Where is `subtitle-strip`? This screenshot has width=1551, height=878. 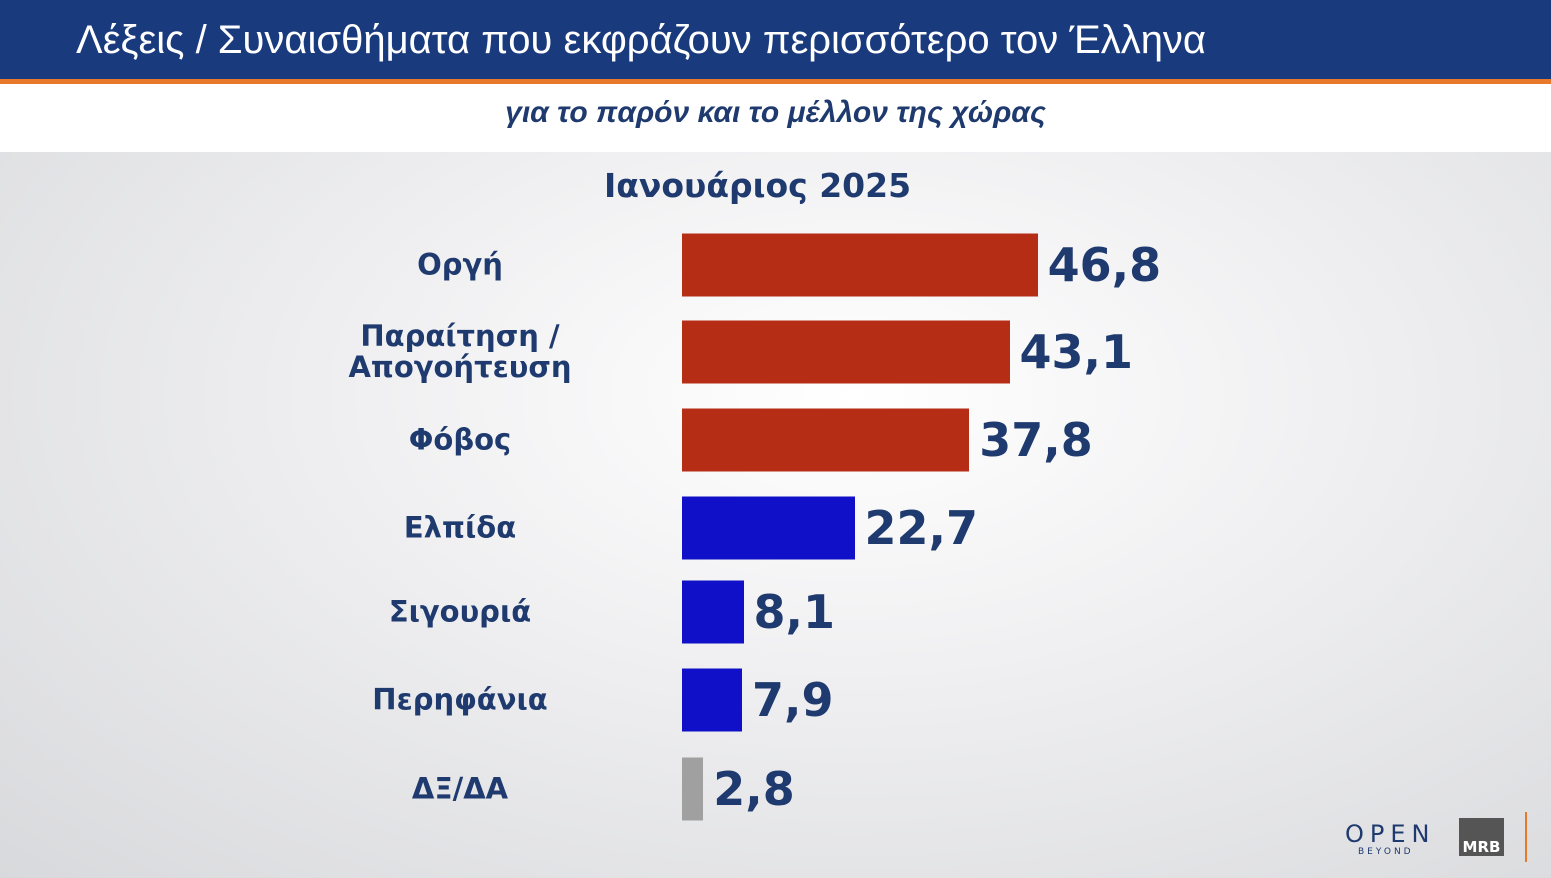
subtitle-strip is located at coordinates (775, 118).